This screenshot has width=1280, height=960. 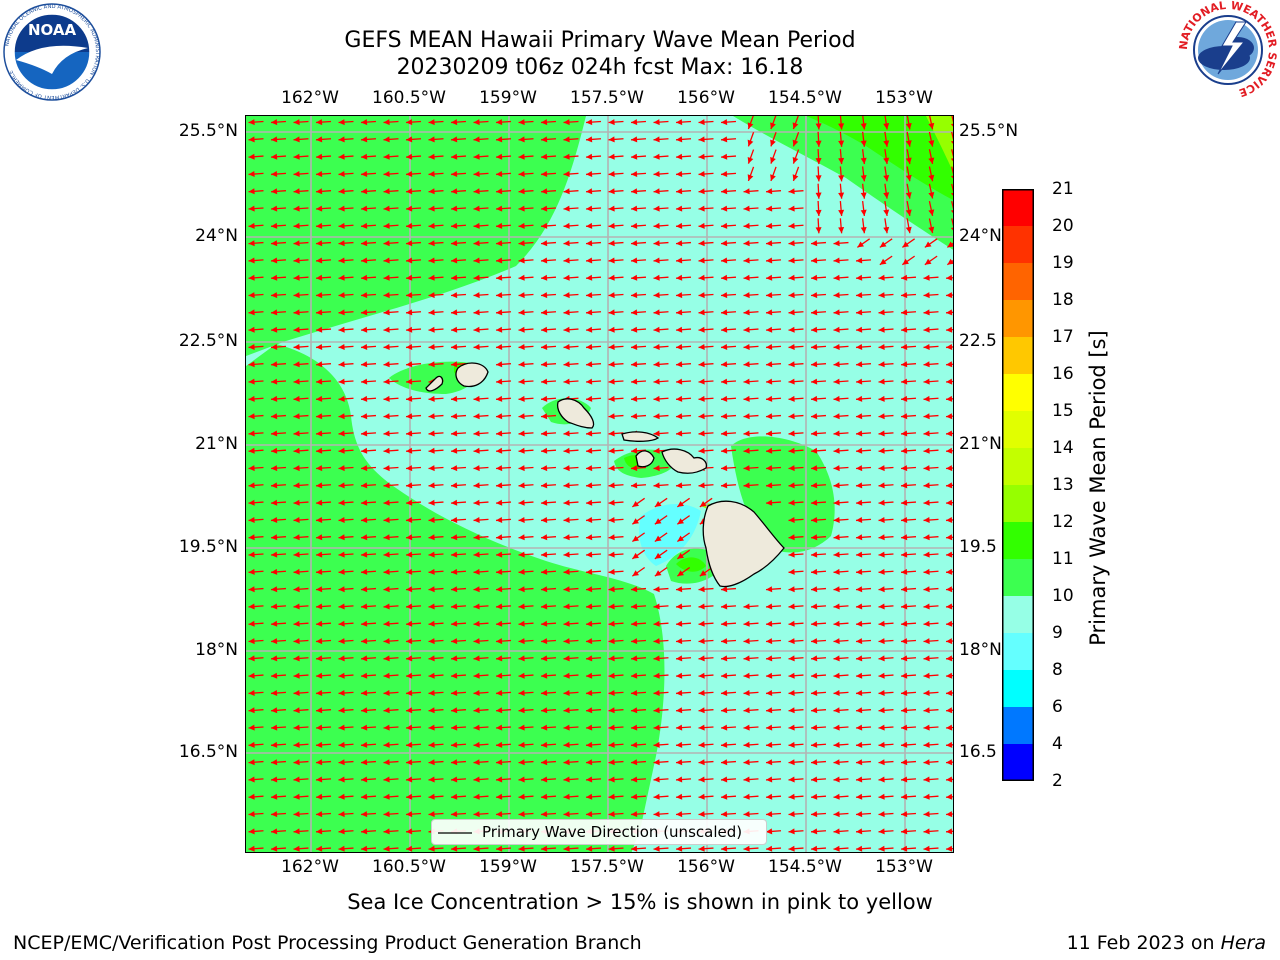 I want to click on colorbar-cell, so click(x=1018, y=615).